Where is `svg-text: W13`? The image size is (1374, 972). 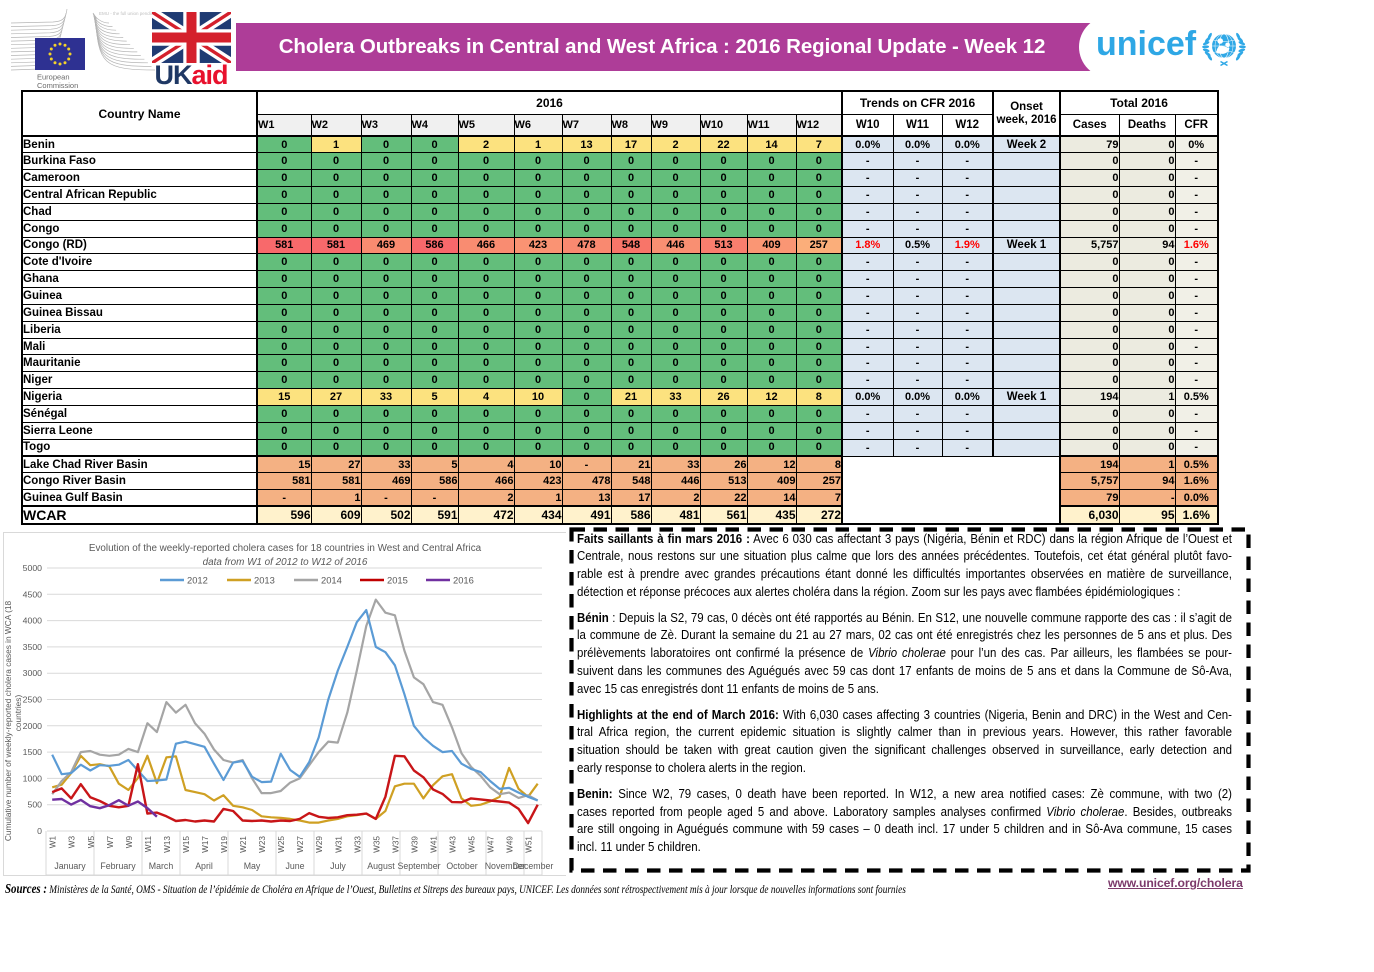
svg-text: W13 is located at coordinates (167, 844).